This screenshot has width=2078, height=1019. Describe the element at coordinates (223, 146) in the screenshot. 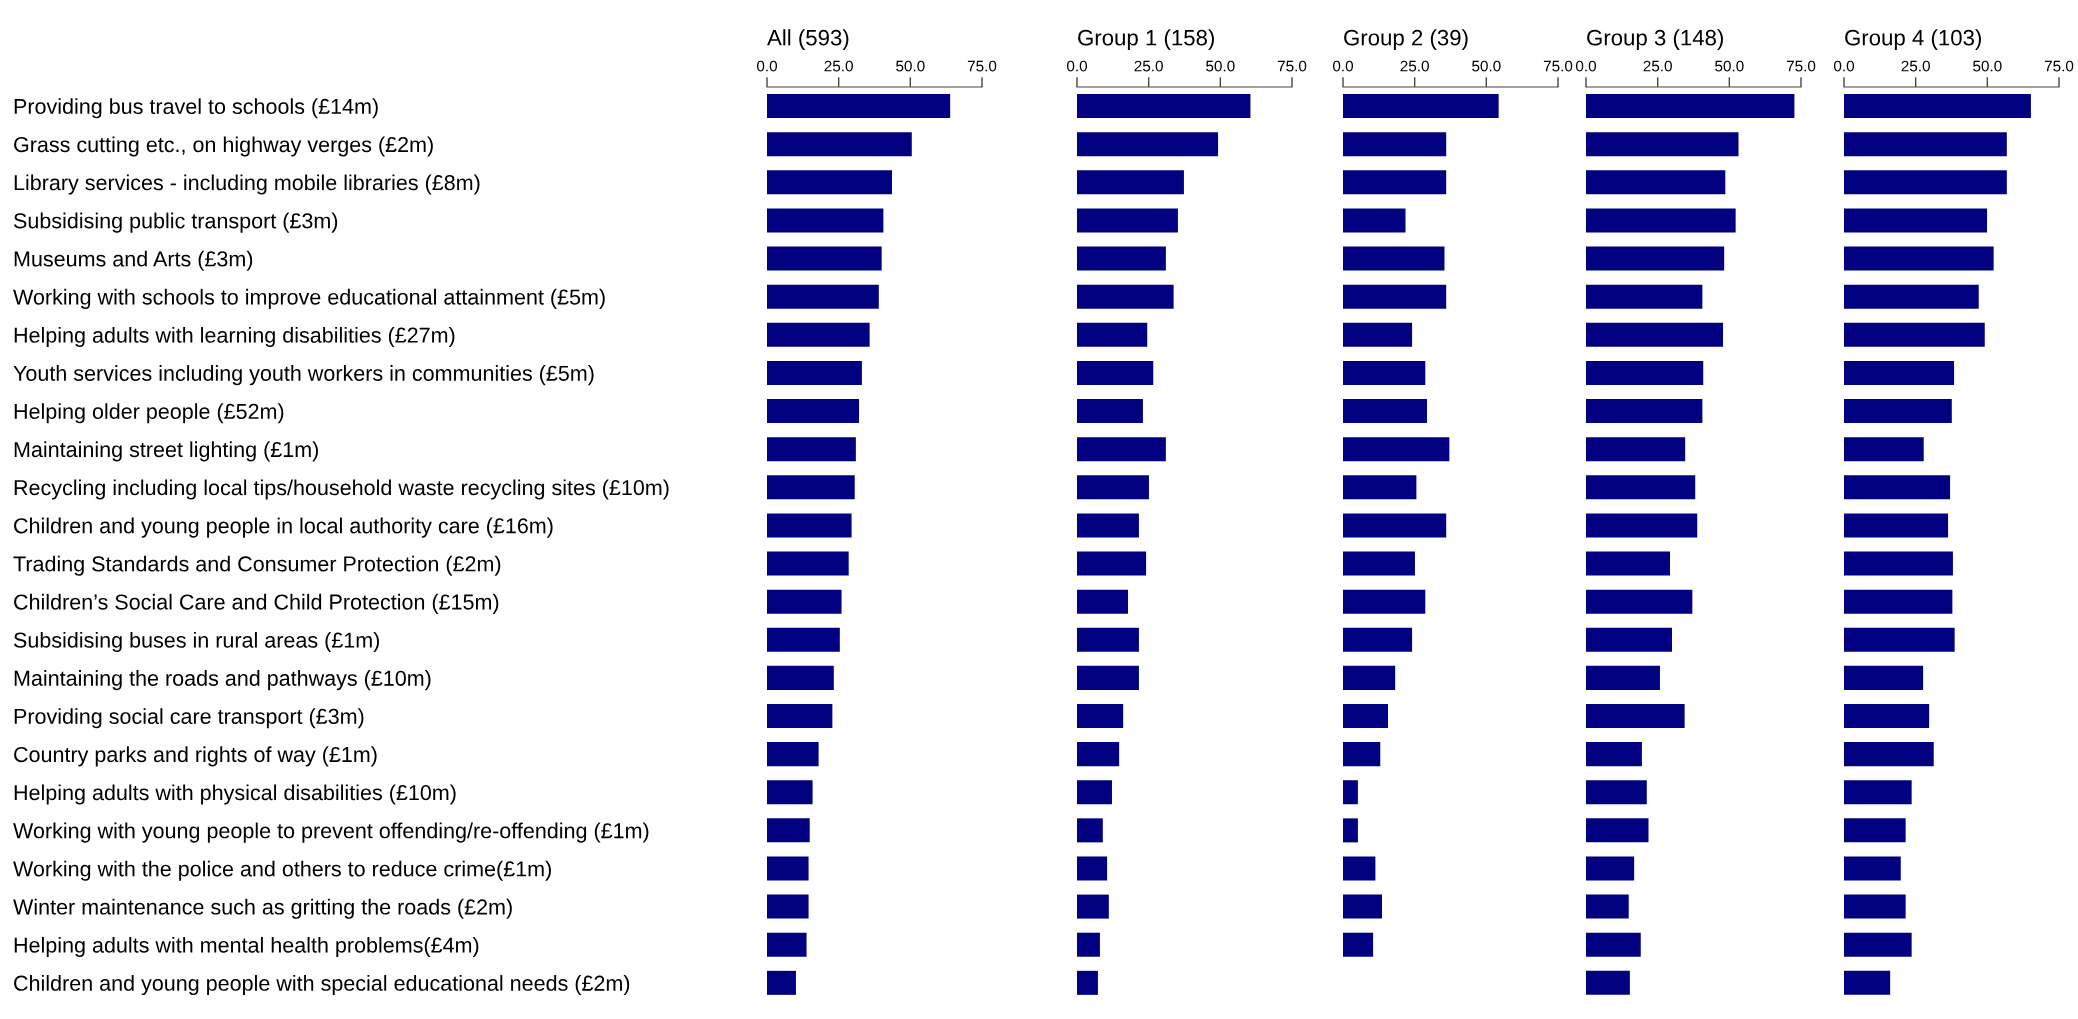

I see `y-tick-label: Grass cutting etc., on highway verges (£2m)` at that location.